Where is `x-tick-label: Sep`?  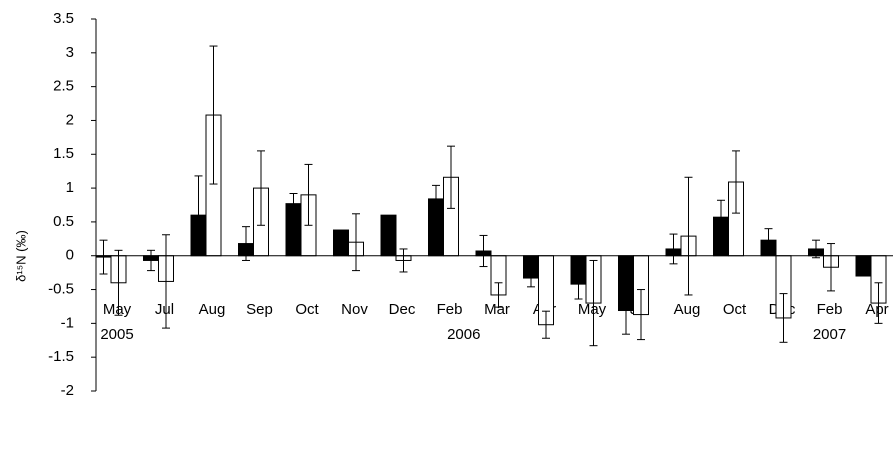
x-tick-label: Sep is located at coordinates (259, 309).